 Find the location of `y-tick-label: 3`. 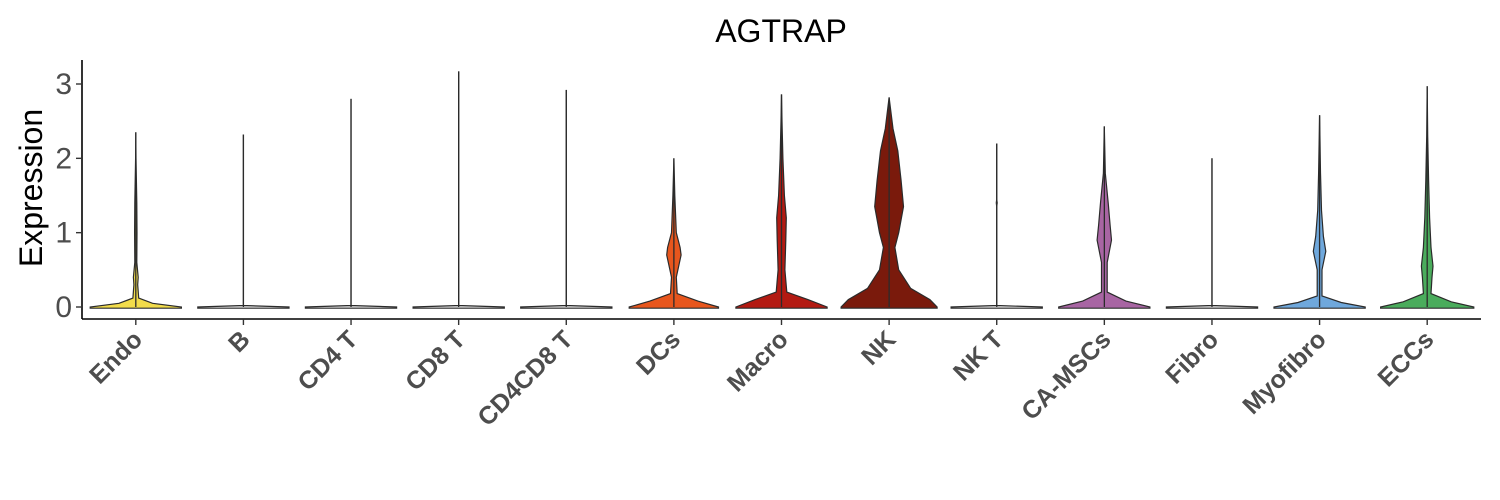

y-tick-label: 3 is located at coordinates (63, 84).